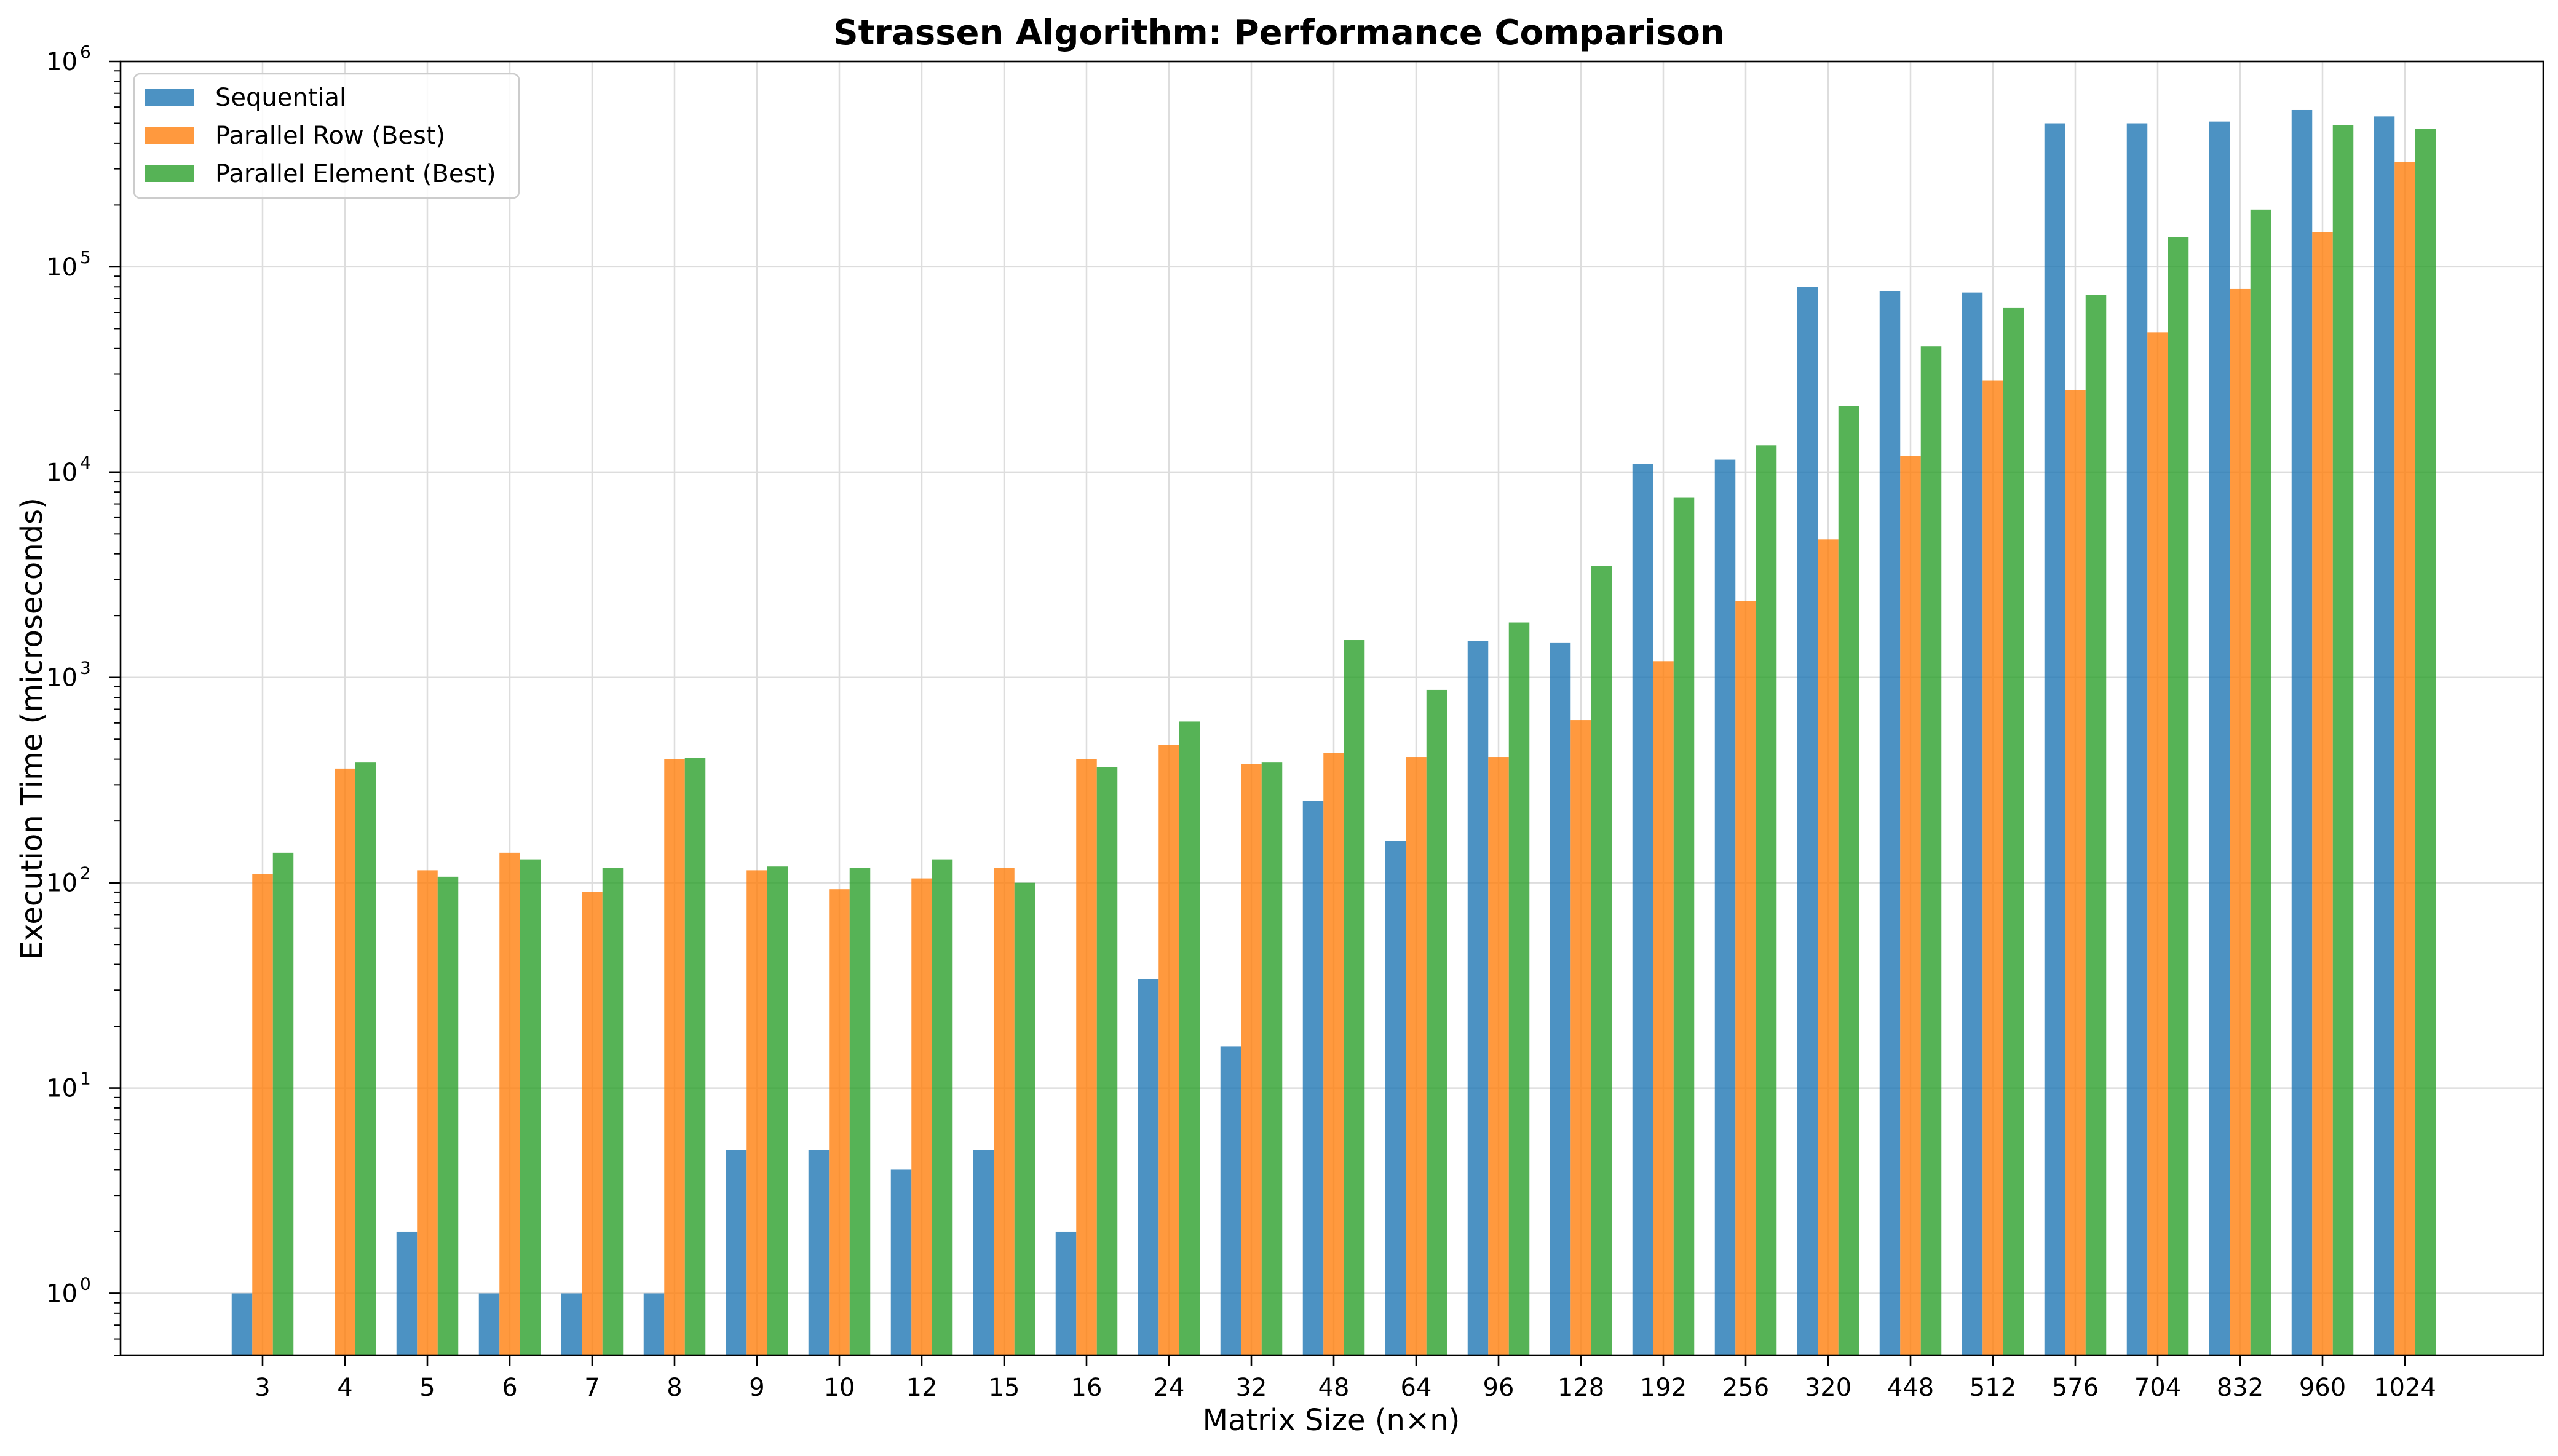 This screenshot has height=1456, width=2558. Describe the element at coordinates (85, 257) in the screenshot. I see `y-tick-label-exponent: 5` at that location.